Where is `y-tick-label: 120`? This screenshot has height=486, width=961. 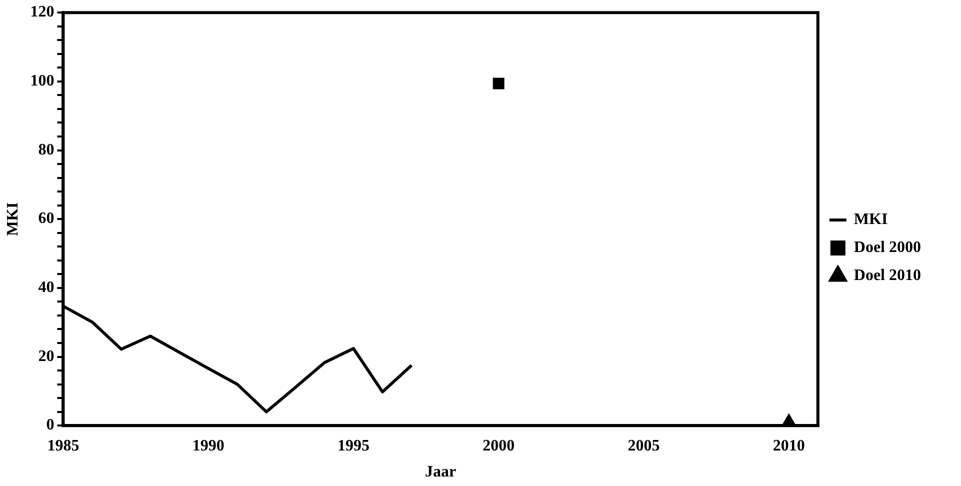
y-tick-label: 120 is located at coordinates (42, 12).